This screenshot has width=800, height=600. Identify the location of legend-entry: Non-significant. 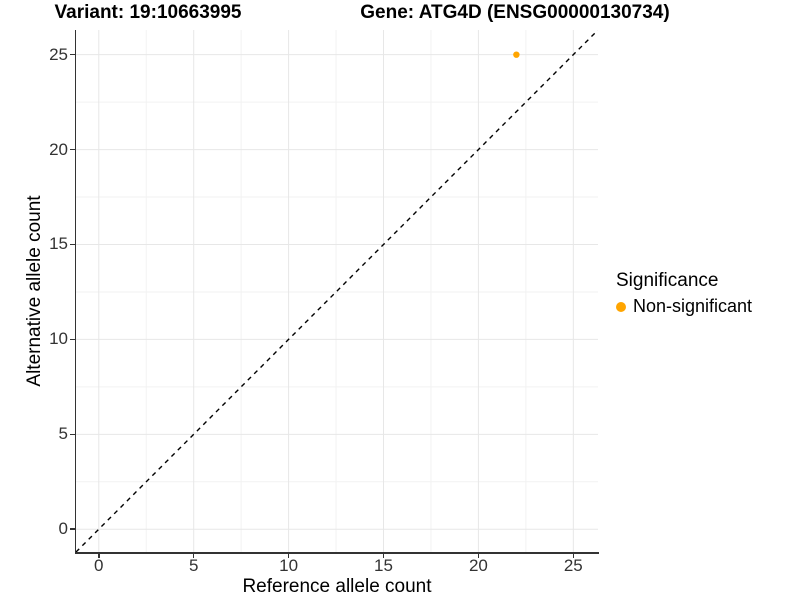
(684, 306).